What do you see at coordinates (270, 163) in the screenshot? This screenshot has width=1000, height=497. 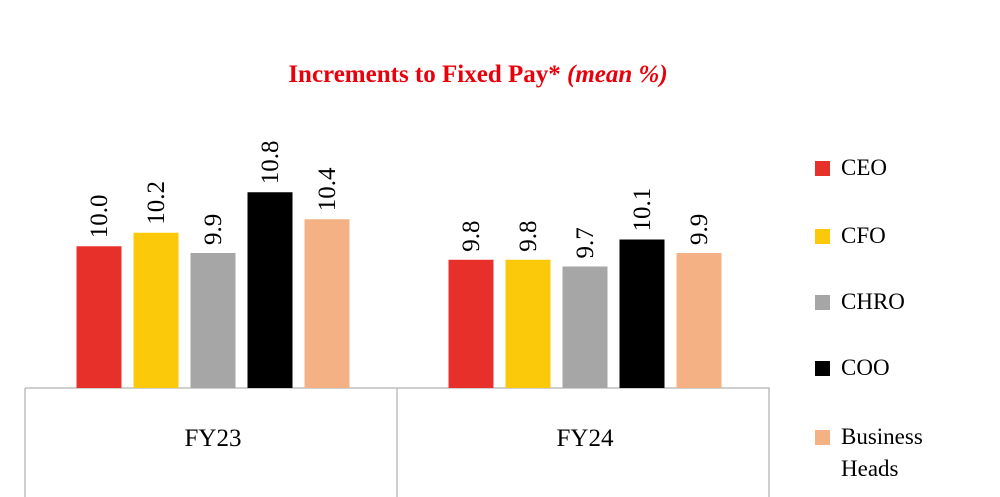 I see `data-label: 10.8` at bounding box center [270, 163].